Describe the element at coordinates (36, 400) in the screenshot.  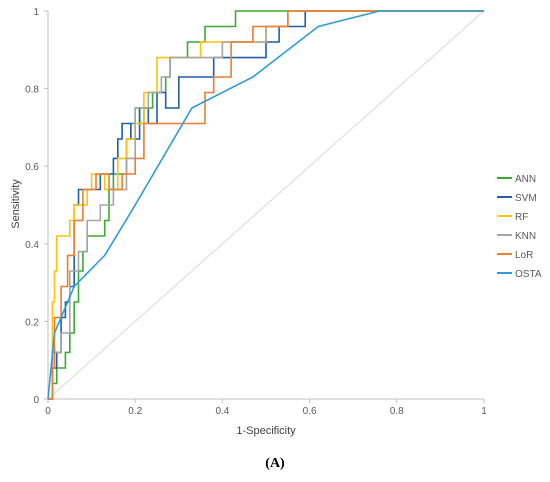
I see `y-tick-label: 0` at that location.